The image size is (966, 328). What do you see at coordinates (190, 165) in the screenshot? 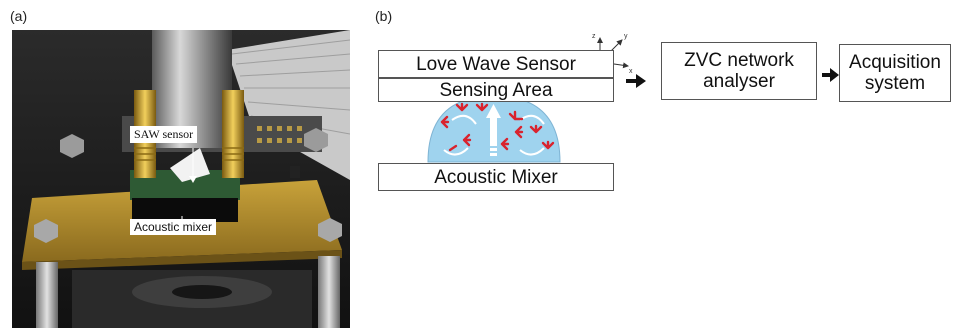
I see `white-holder` at bounding box center [190, 165].